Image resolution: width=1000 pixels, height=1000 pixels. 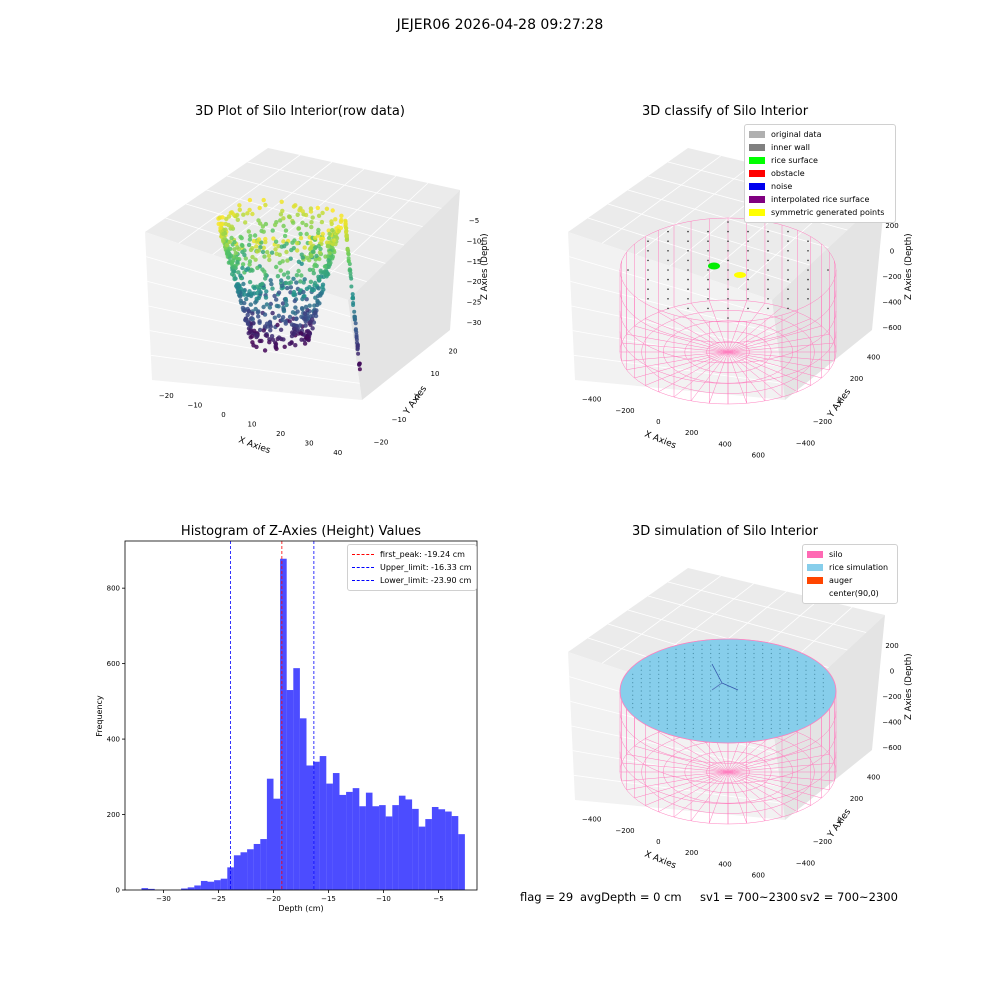 What do you see at coordinates (113, 740) in the screenshot?
I see `histogram-ytick-2: 400` at bounding box center [113, 740].